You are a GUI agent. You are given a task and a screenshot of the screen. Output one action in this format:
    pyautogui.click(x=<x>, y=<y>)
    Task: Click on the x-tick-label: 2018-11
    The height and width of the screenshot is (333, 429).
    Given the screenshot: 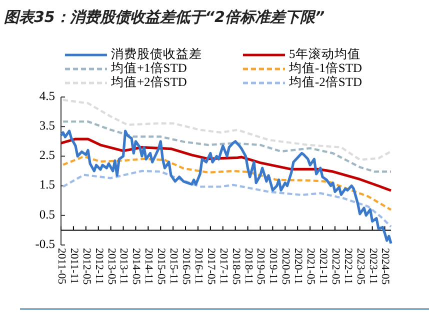 What is the action you would take?
    pyautogui.click(x=248, y=266)
    